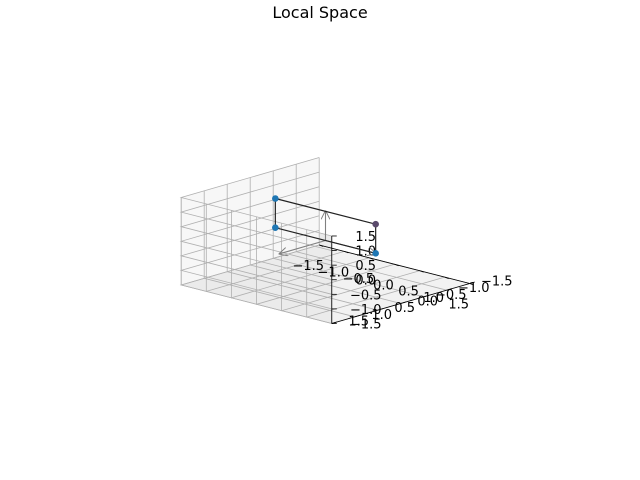 The width and height of the screenshot is (640, 480). I want to click on y-tick-label: −1.0, so click(474, 288).